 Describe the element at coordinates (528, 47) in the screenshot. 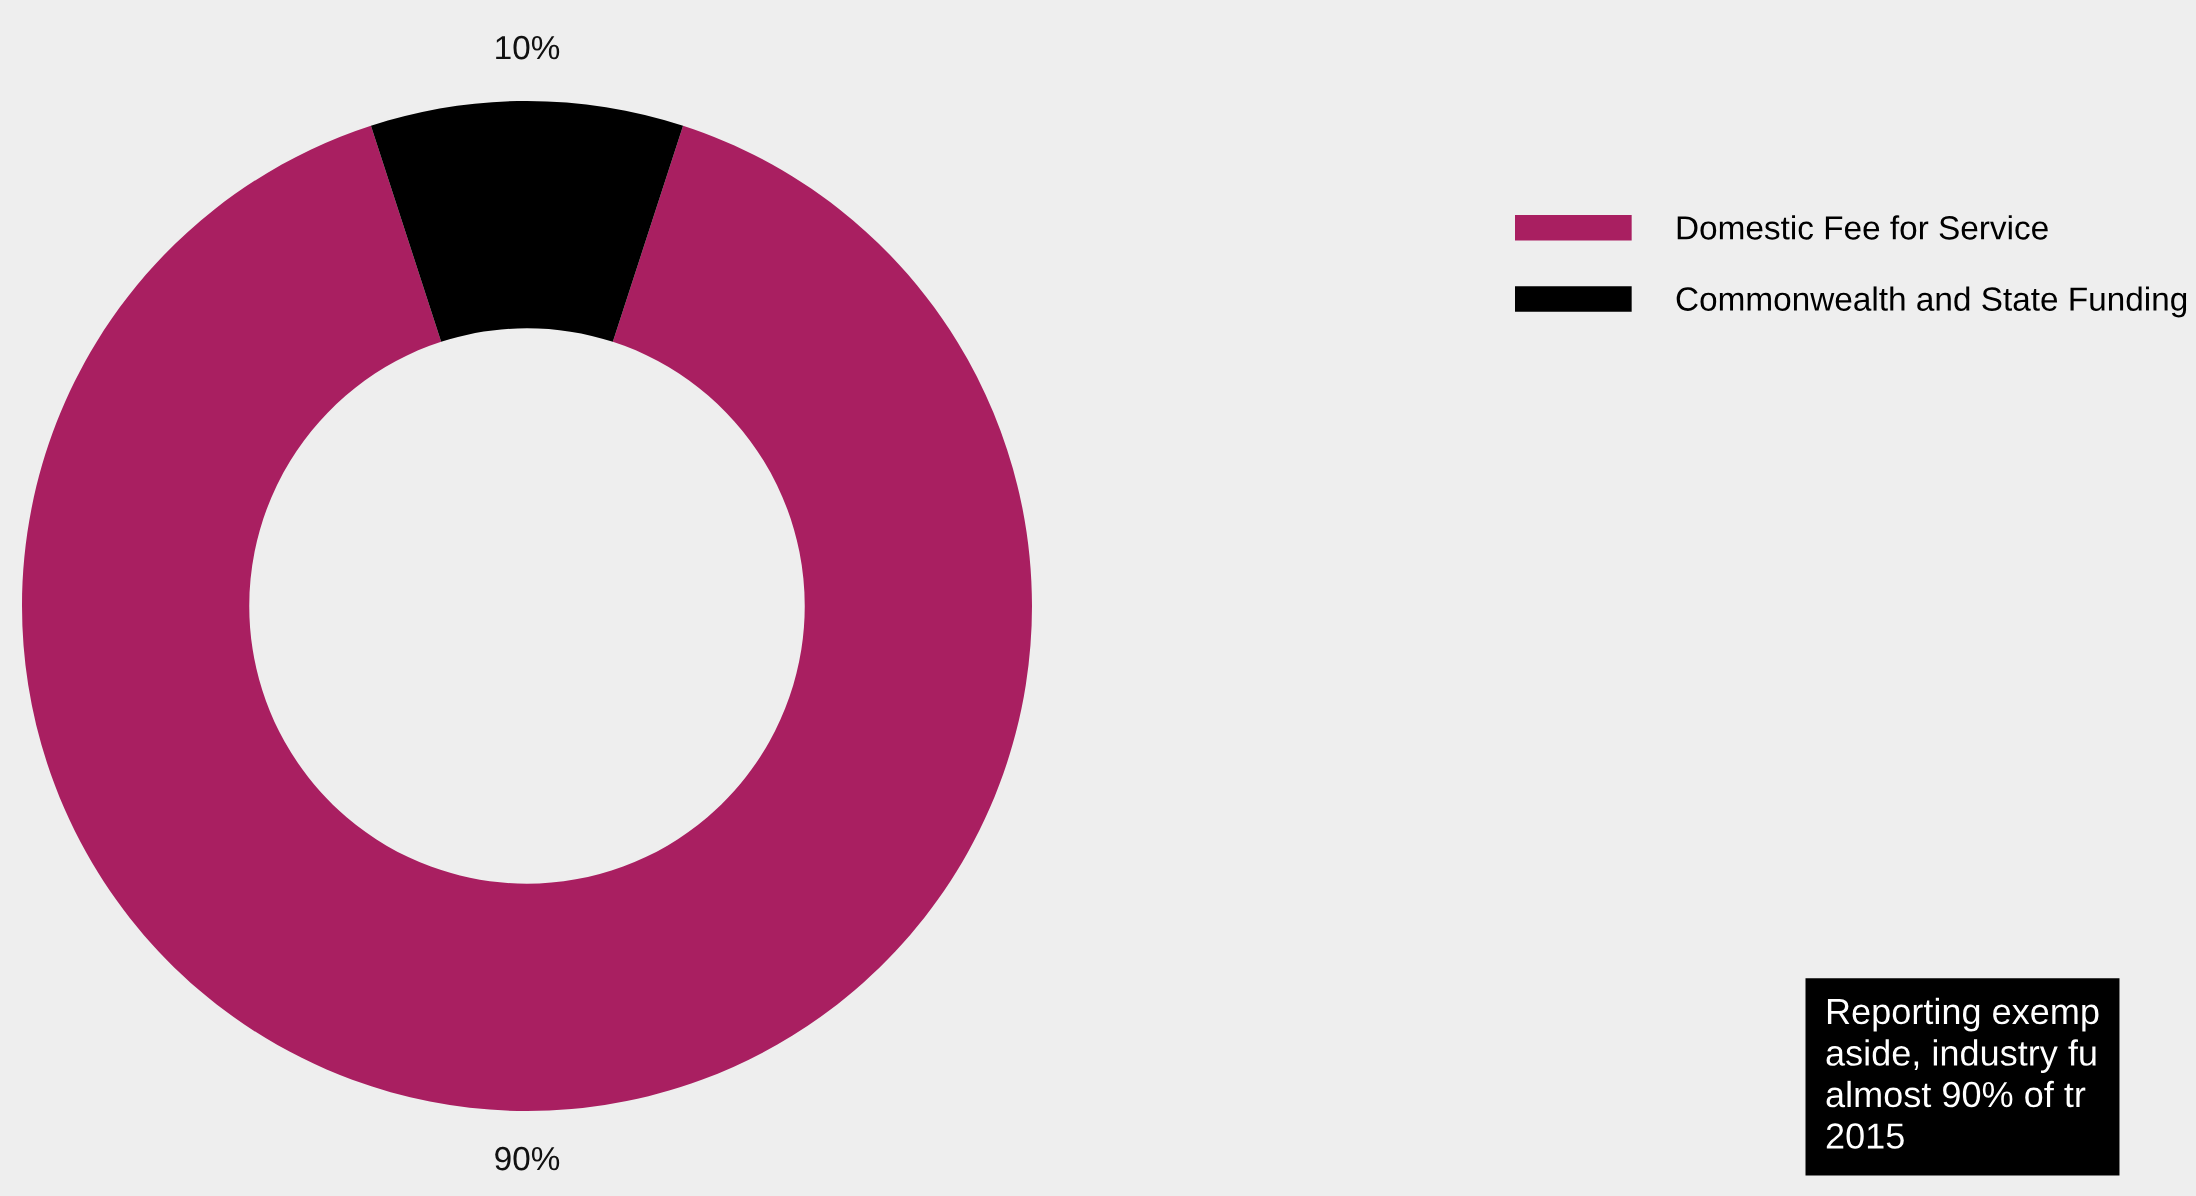

I see `data-label: 10%` at that location.